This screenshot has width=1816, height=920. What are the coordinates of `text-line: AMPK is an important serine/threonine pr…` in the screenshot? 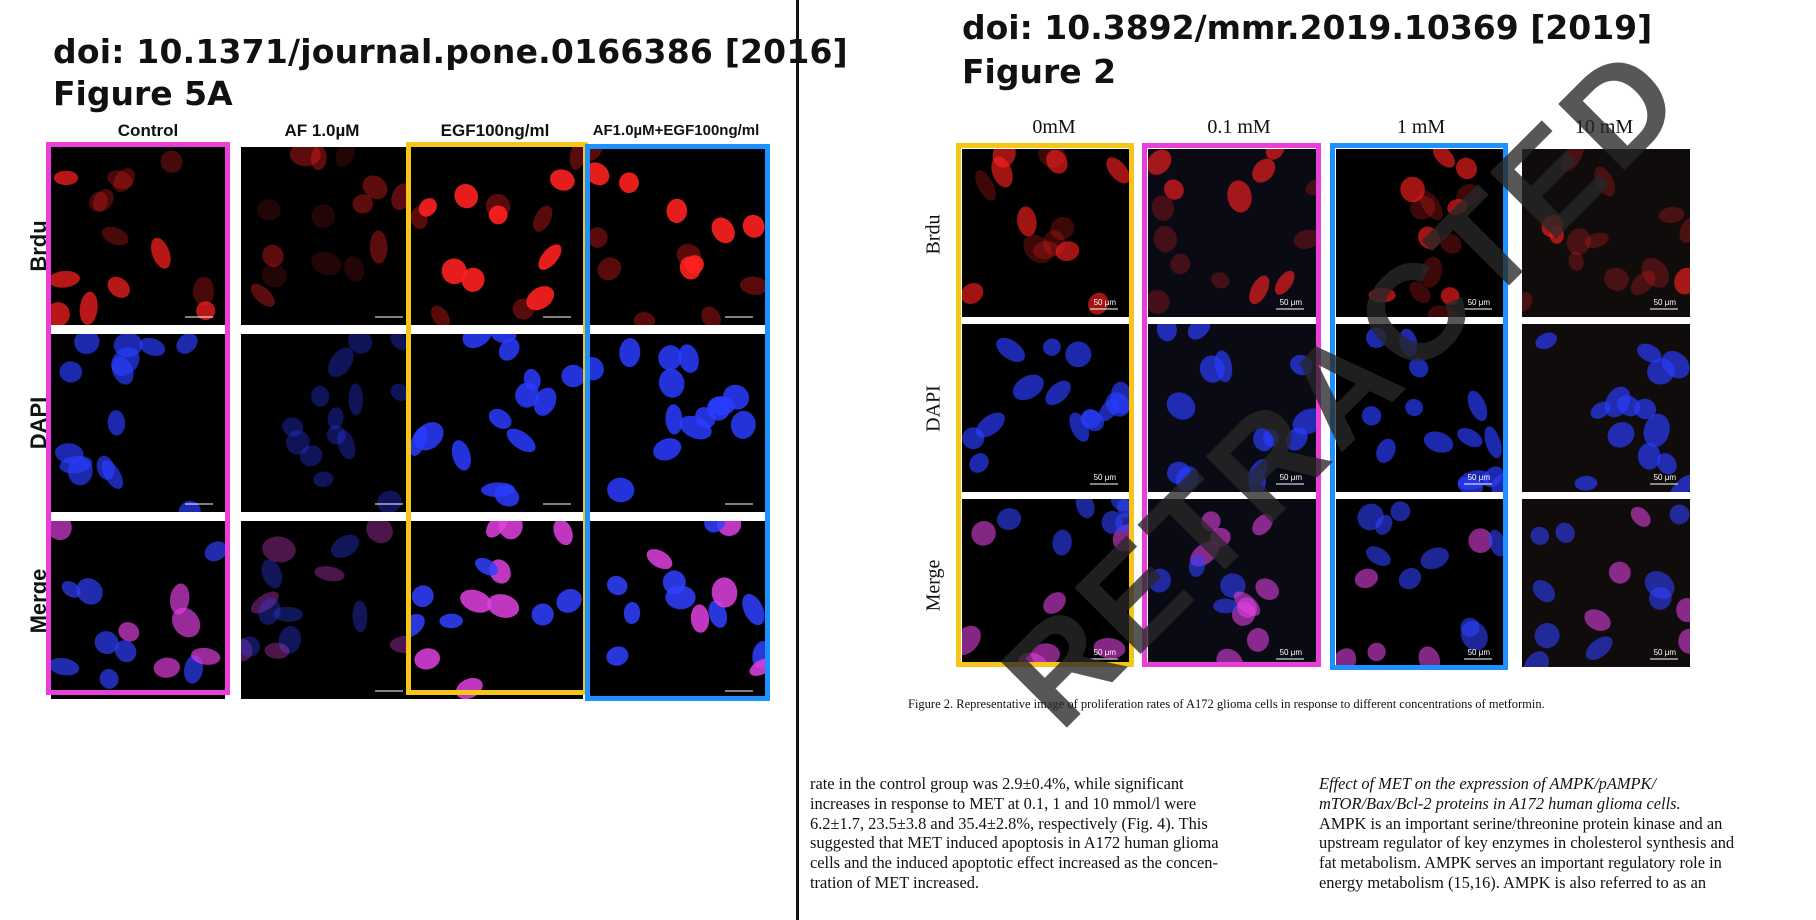 It's located at (1521, 823).